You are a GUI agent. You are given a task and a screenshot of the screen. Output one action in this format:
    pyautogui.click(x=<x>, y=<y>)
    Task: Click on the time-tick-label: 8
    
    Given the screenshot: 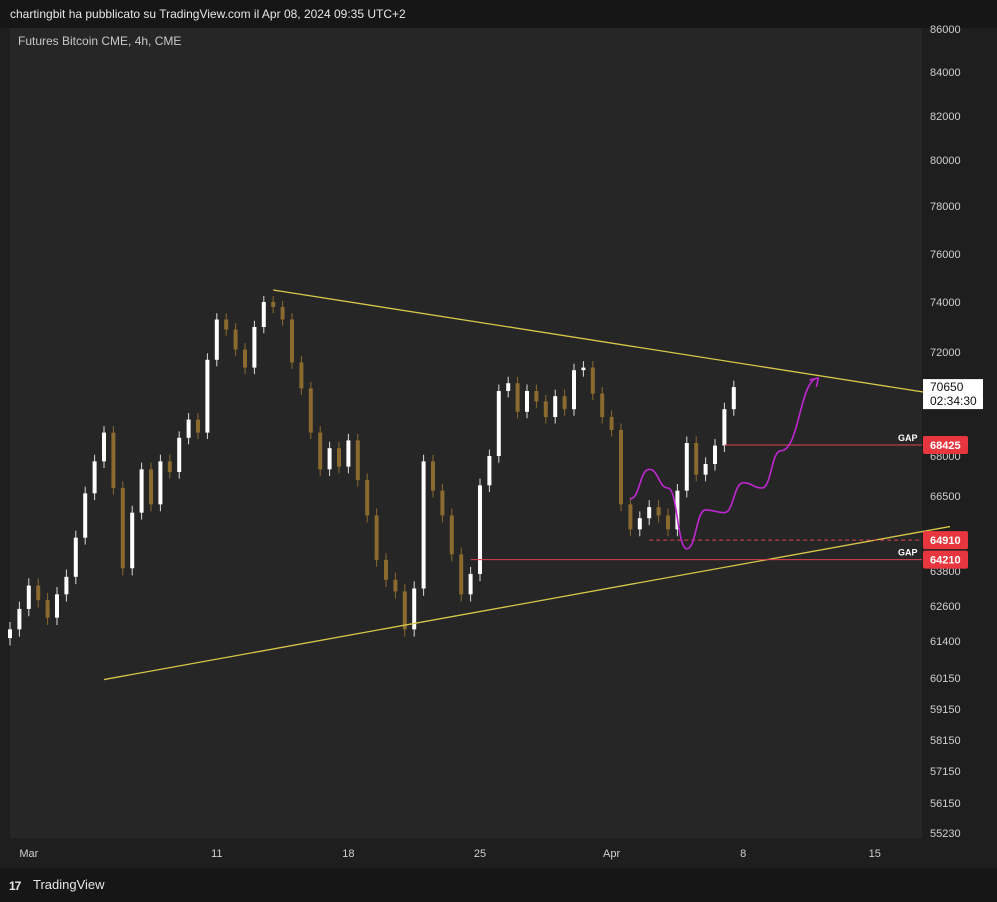 What is the action you would take?
    pyautogui.click(x=743, y=854)
    